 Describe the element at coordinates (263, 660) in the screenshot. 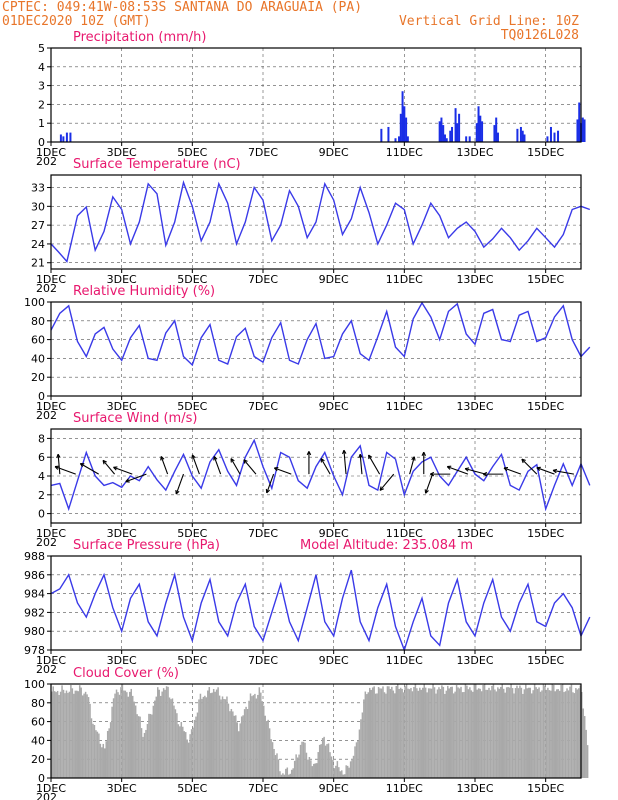

I see `x-tick-label: 7DEC` at that location.